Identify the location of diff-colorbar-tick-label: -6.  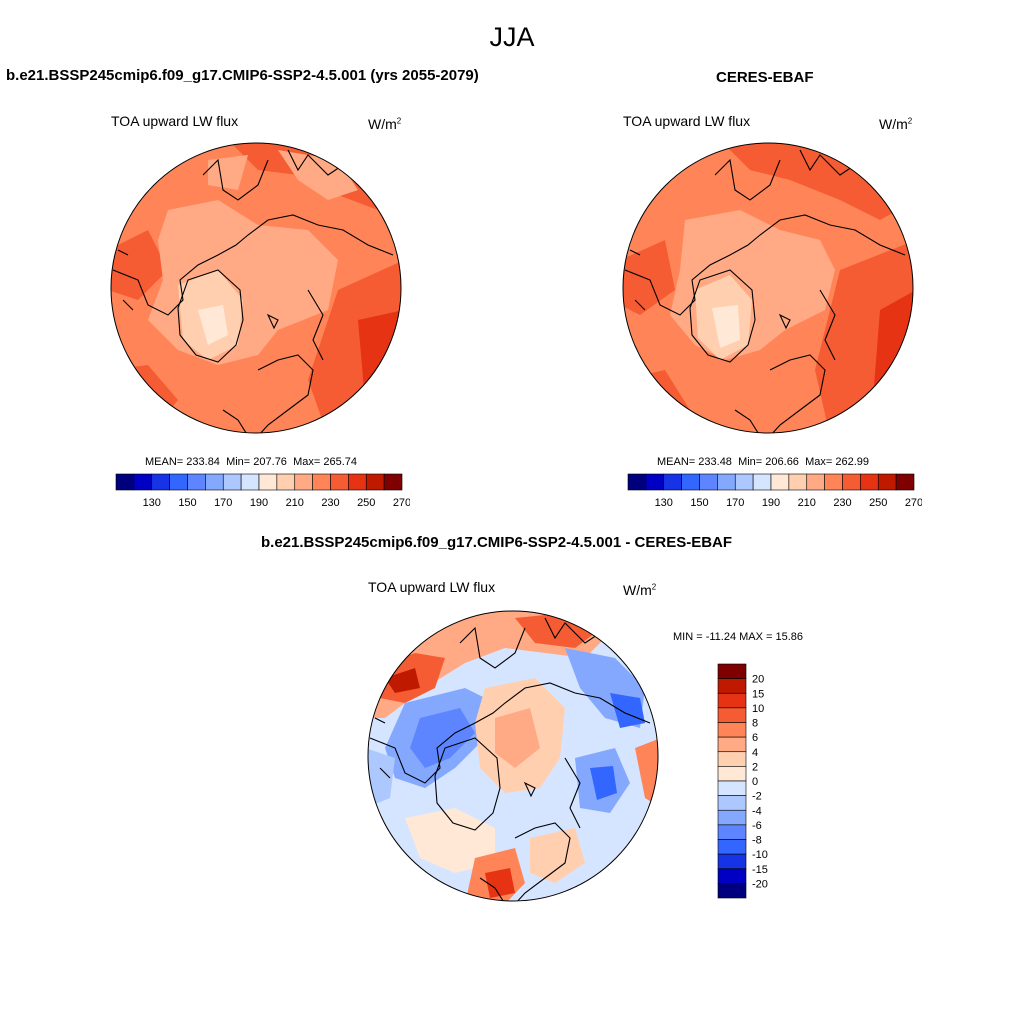
(757, 826).